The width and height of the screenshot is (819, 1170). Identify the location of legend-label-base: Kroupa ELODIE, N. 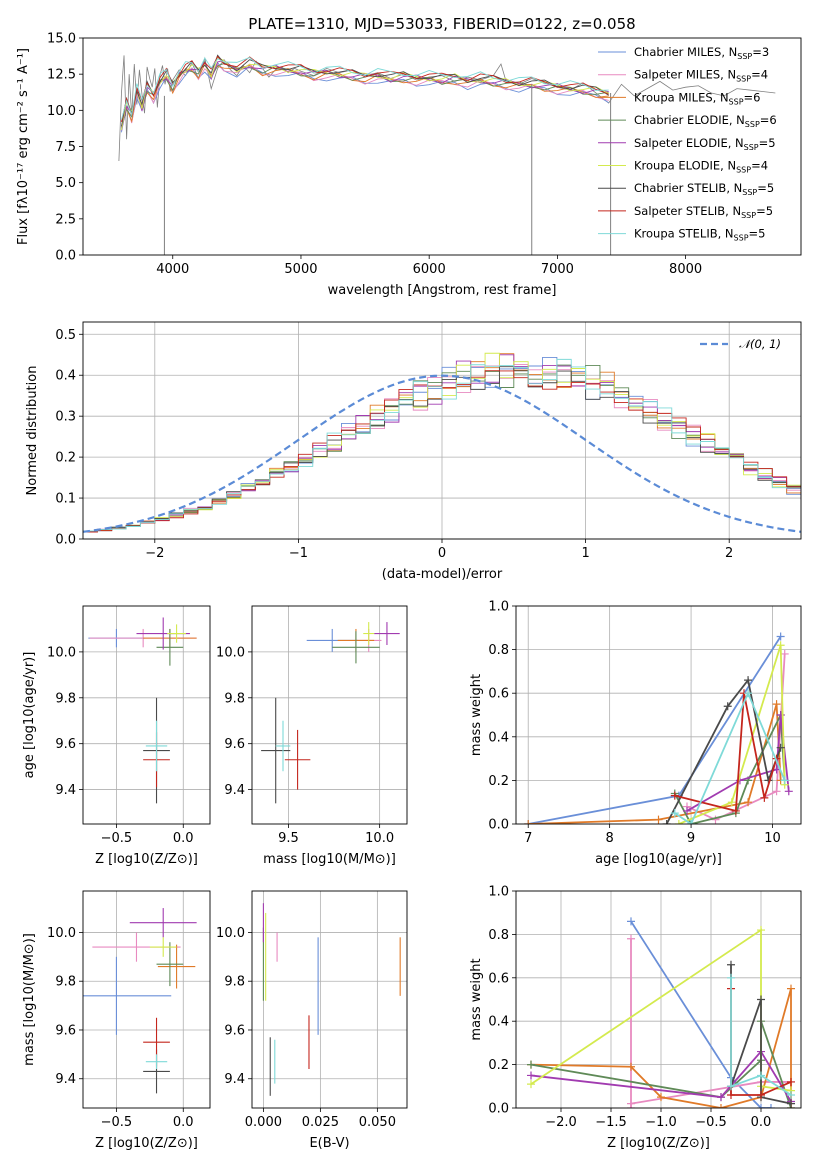
(685, 166).